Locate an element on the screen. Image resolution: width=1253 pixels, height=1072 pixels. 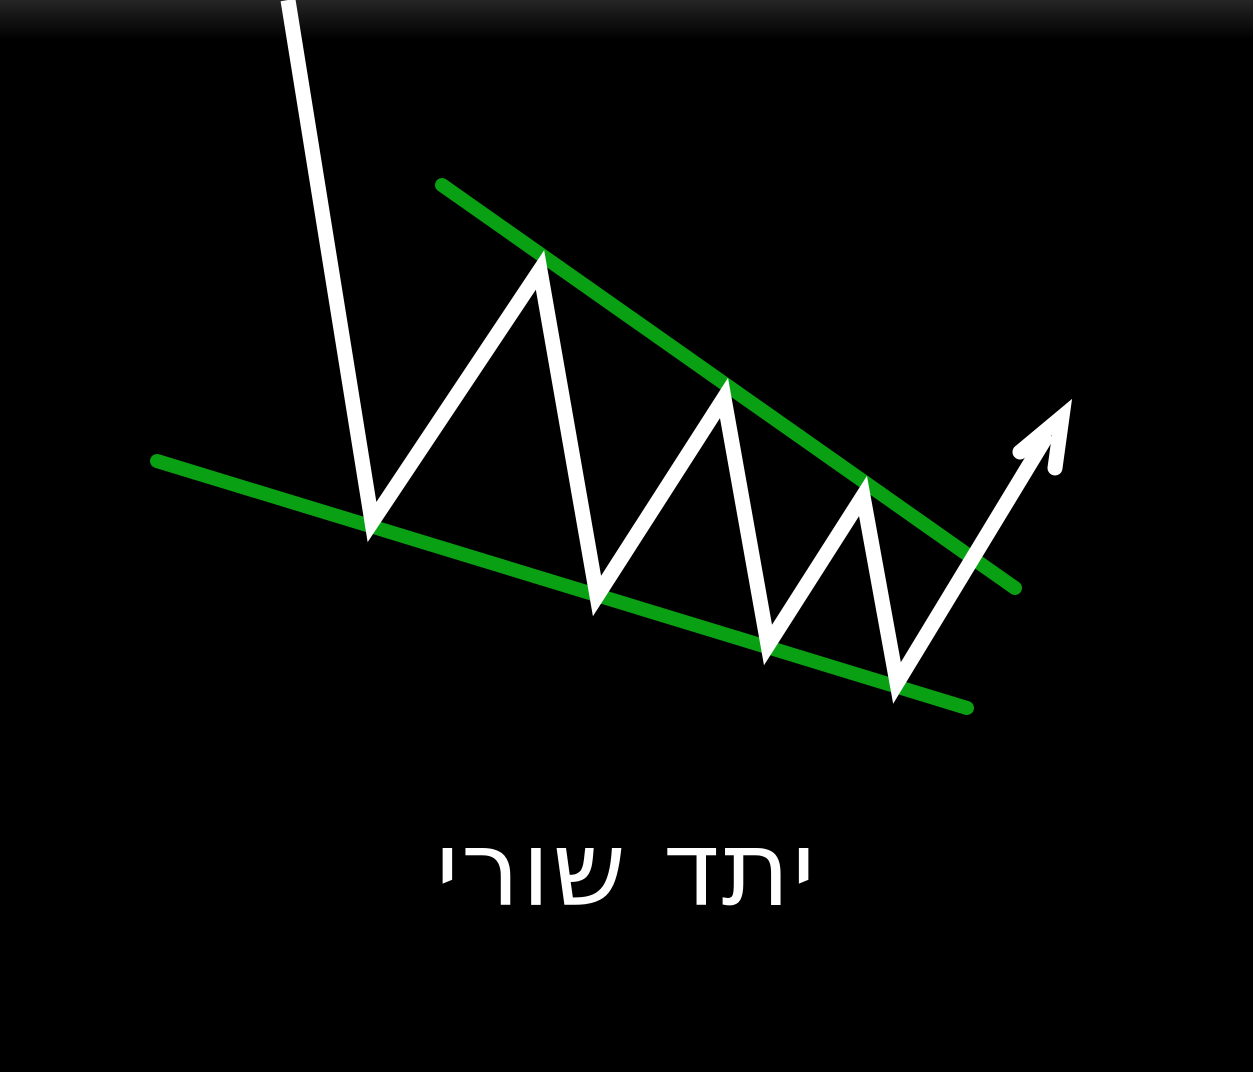
pattern-caption: יתד שורי is located at coordinates (626, 869).